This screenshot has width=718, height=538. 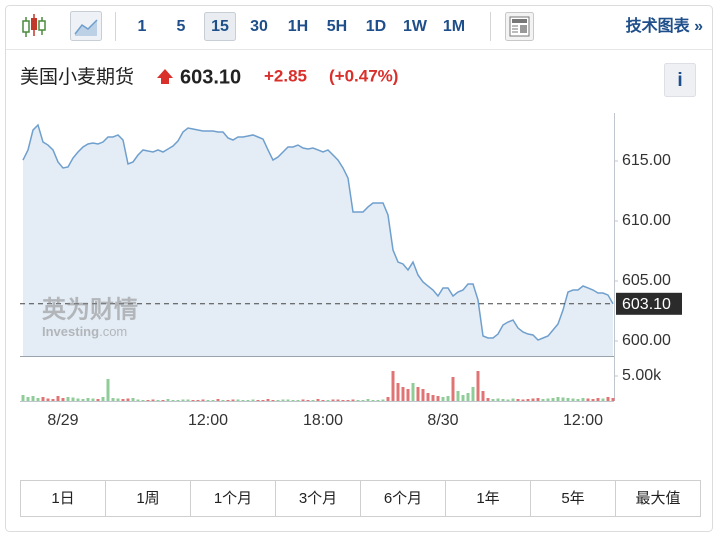 I want to click on watermark-en: Investing.com, so click(x=84, y=331).